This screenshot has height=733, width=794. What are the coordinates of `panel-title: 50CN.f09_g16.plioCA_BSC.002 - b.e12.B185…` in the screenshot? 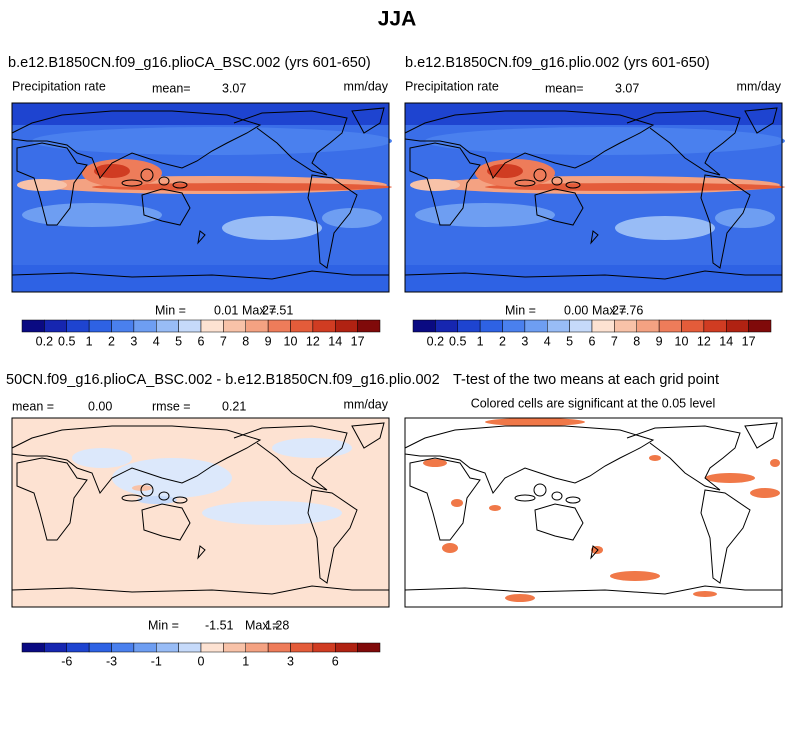 It's located at (223, 380).